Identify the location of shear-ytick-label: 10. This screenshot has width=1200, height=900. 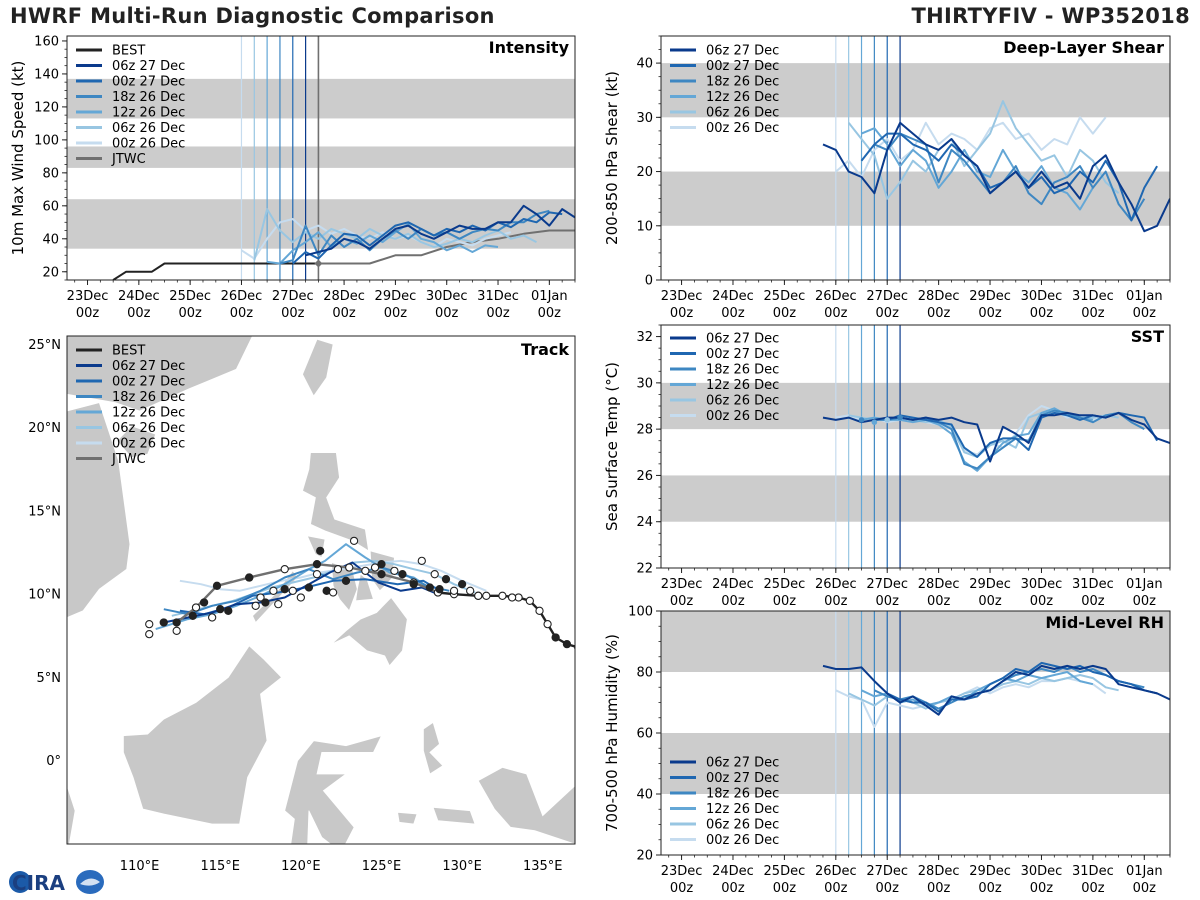
(644, 226).